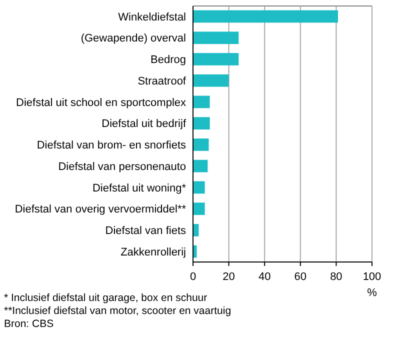 The width and height of the screenshot is (396, 340). I want to click on y-tick-label: Straatroof, so click(162, 81).